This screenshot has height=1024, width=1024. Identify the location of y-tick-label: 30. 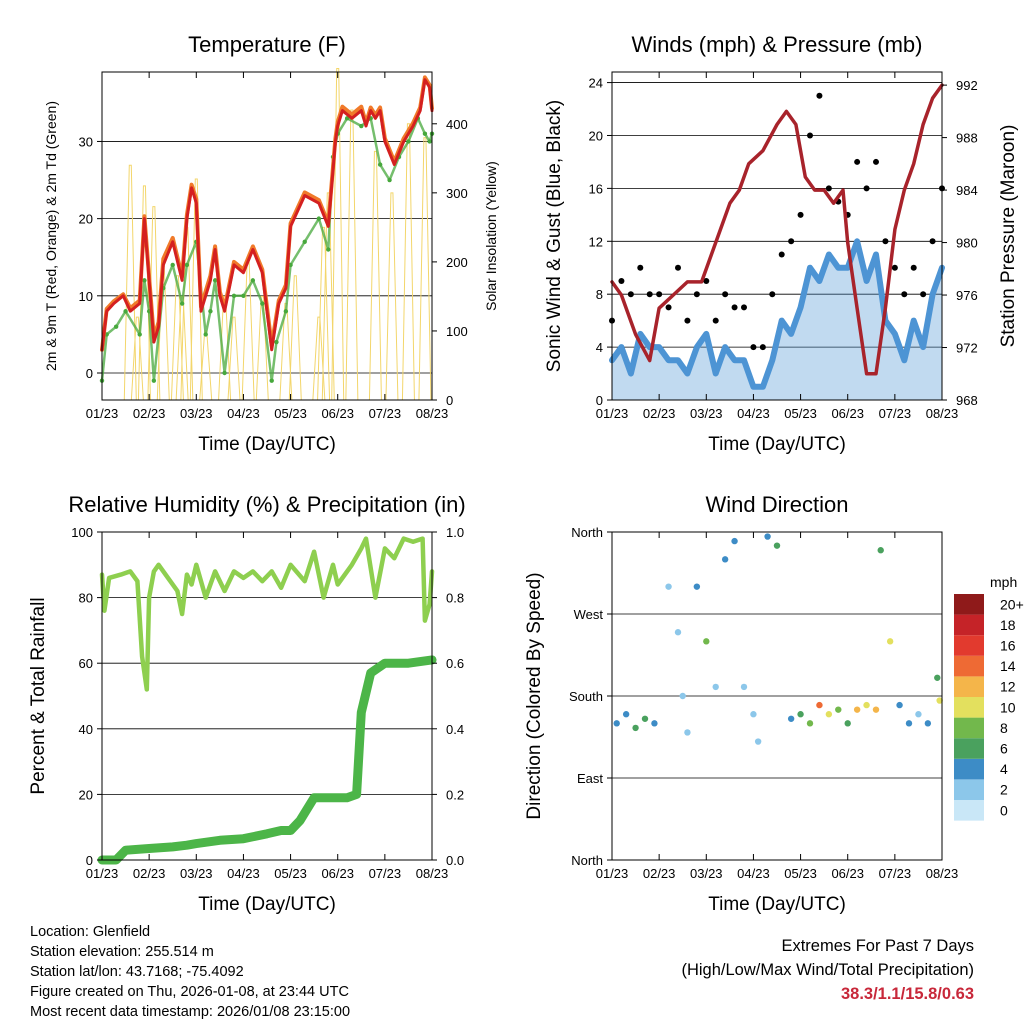
(86, 141).